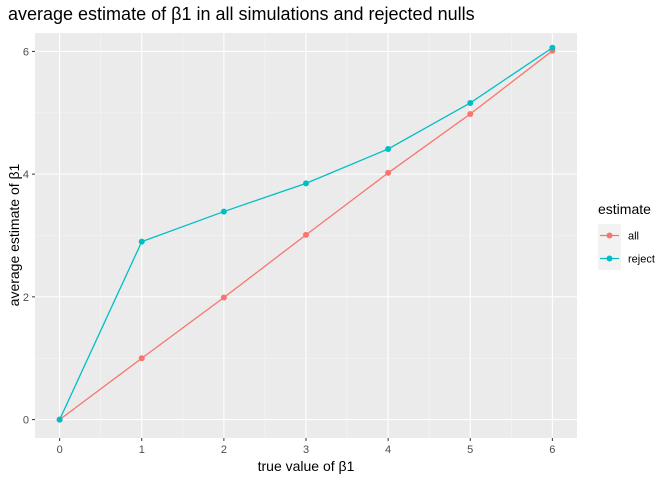  What do you see at coordinates (633, 237) in the screenshot?
I see `legend-label-all: all` at bounding box center [633, 237].